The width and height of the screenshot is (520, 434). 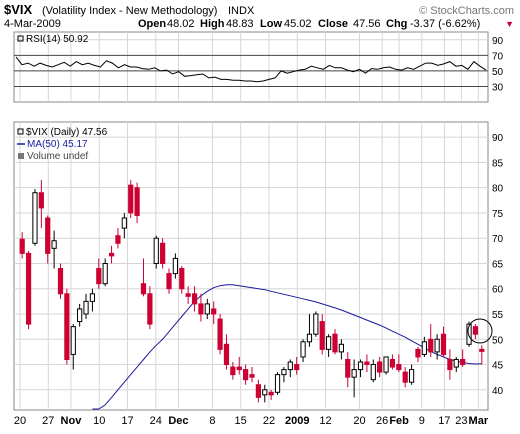 What do you see at coordinates (20, 131) in the screenshot?
I see `price-legend-marker-icon` at bounding box center [20, 131].